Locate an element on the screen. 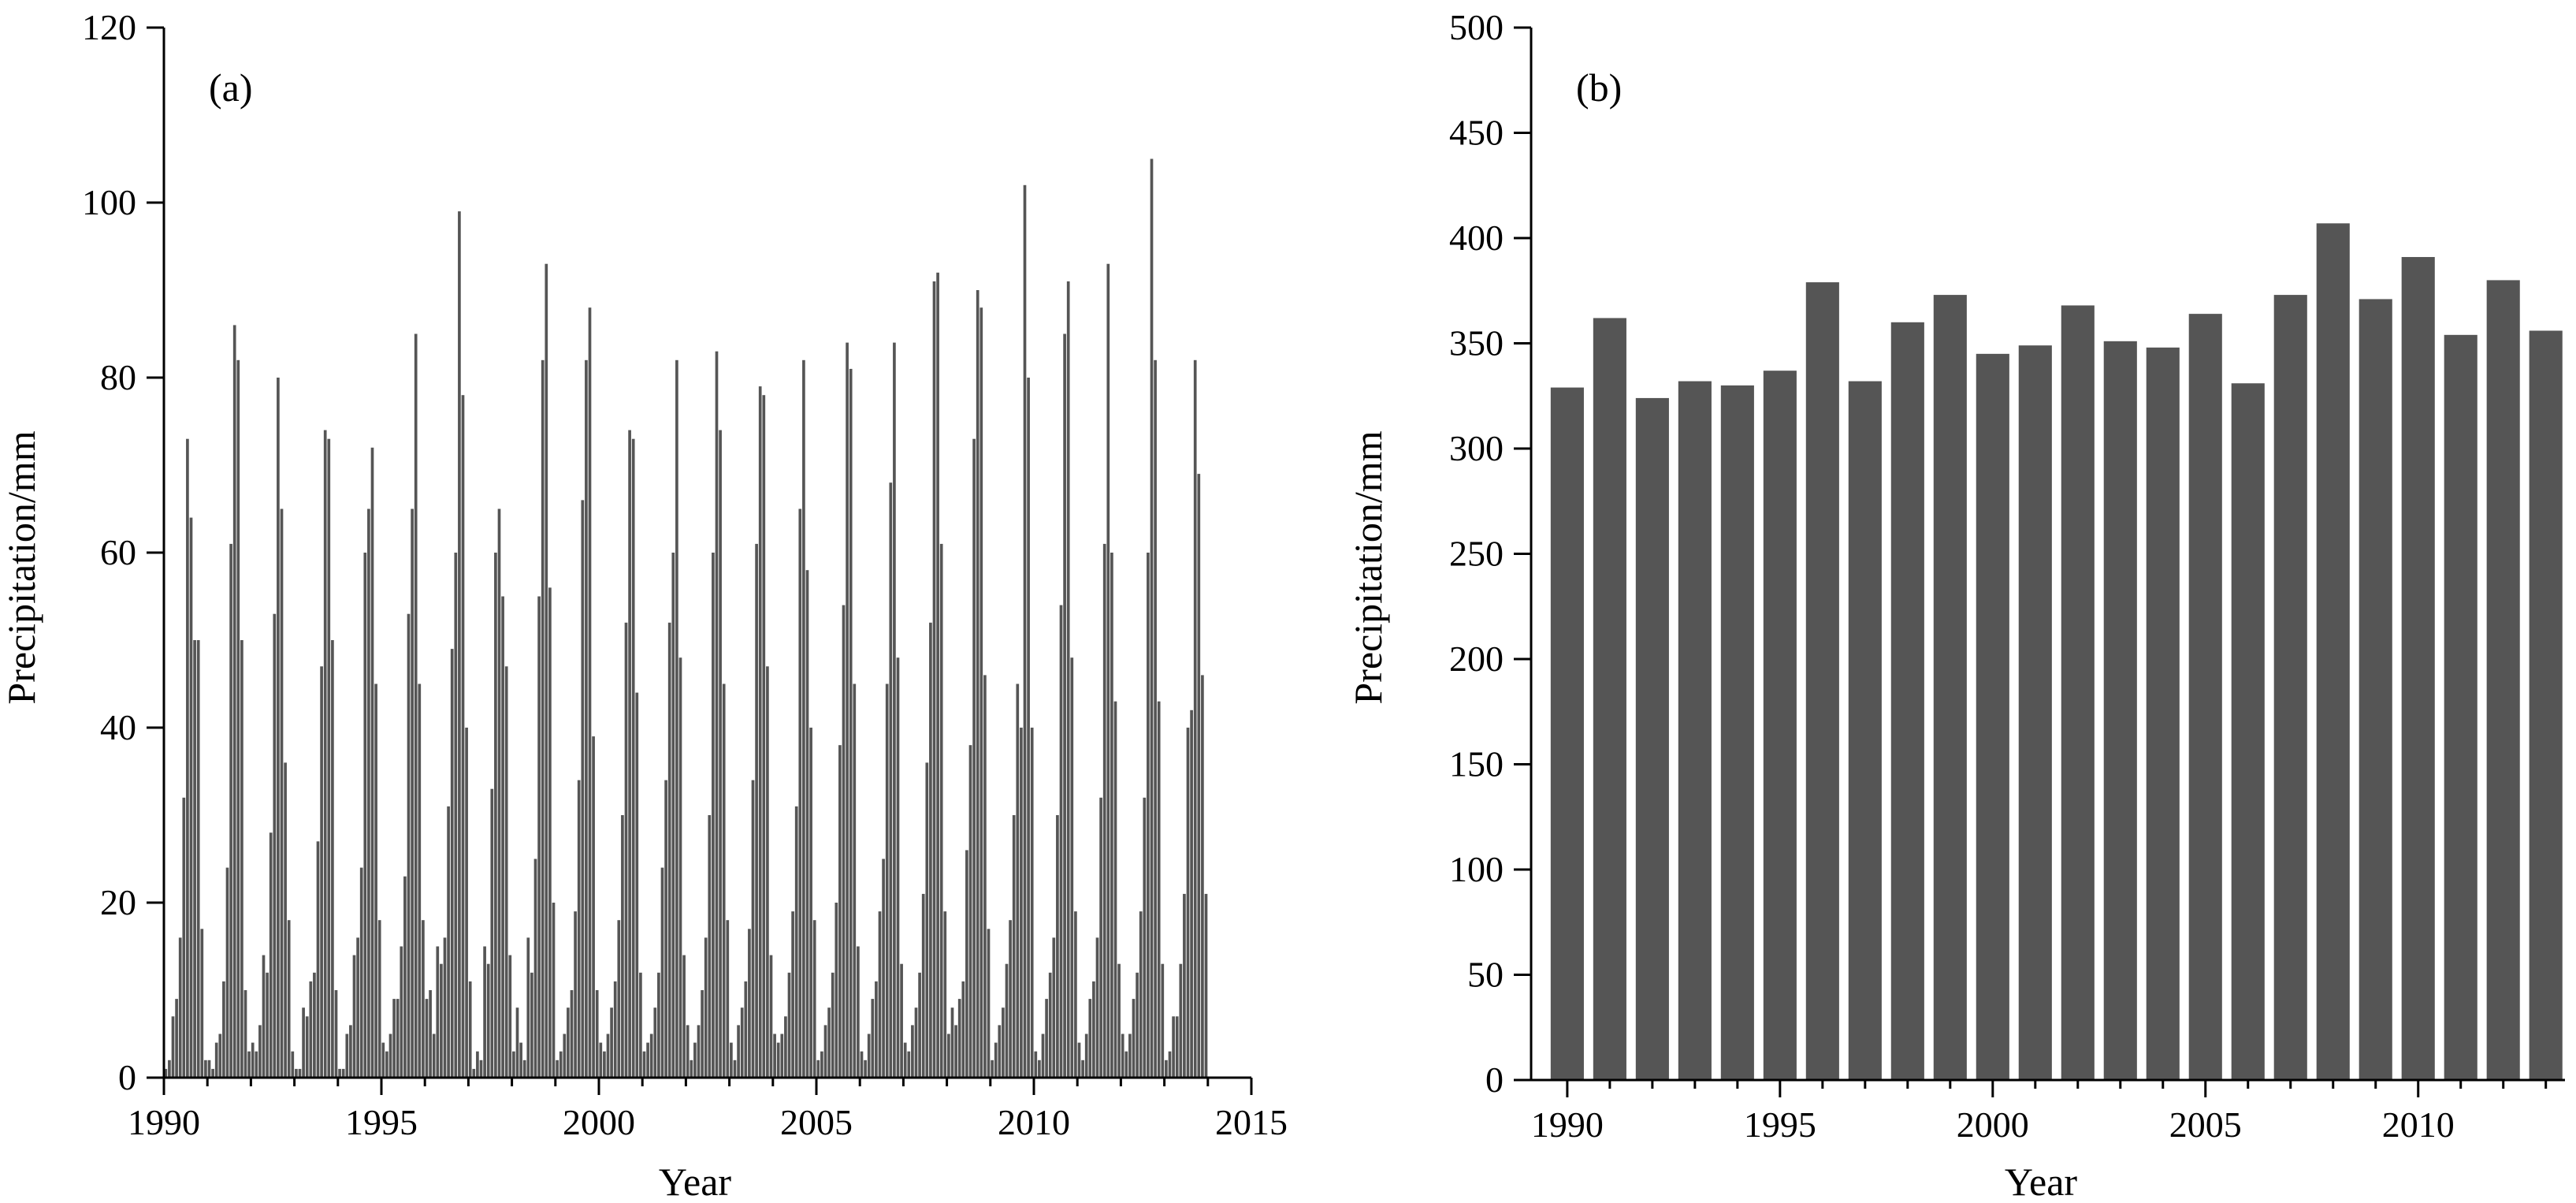 This screenshot has height=1203, width=2576. panel-b-x-axis-label: Year is located at coordinates (2041, 1181).